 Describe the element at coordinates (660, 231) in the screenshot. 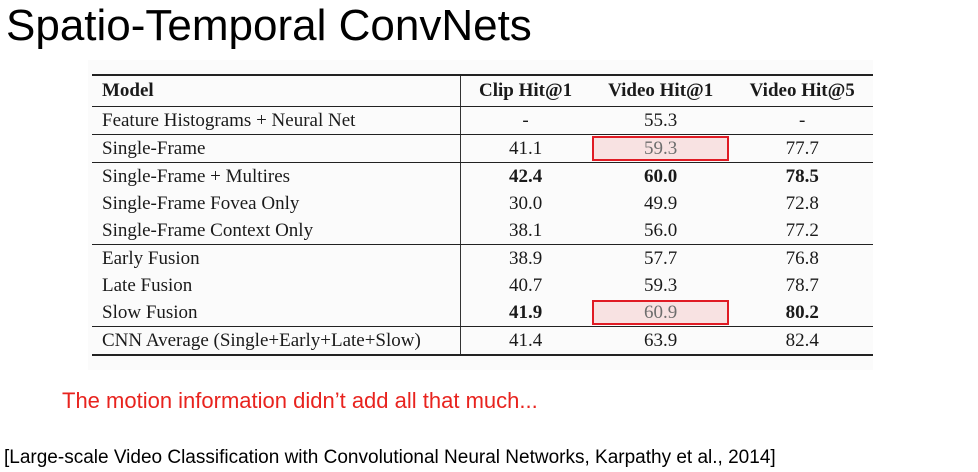

I see `video-hit1-cell: 56.0` at that location.